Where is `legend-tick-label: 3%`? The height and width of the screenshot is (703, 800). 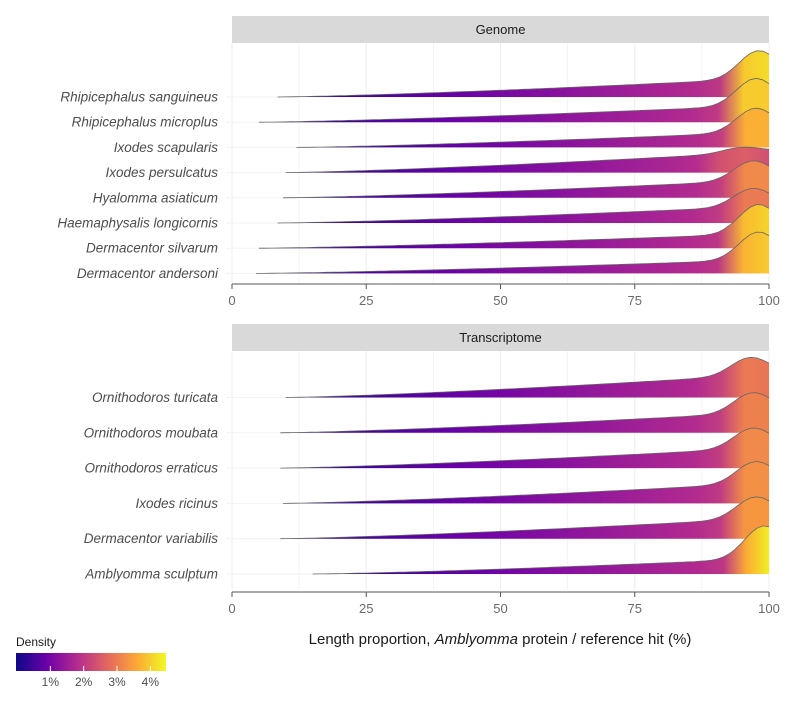
legend-tick-label: 3% is located at coordinates (117, 682).